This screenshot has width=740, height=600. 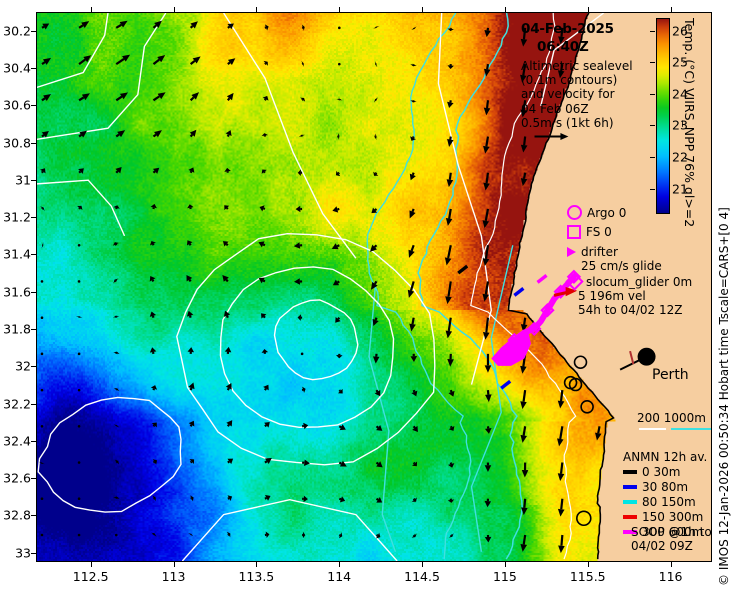 What do you see at coordinates (17, 478) in the screenshot?
I see `y-tick-label: 32.6` at bounding box center [17, 478].